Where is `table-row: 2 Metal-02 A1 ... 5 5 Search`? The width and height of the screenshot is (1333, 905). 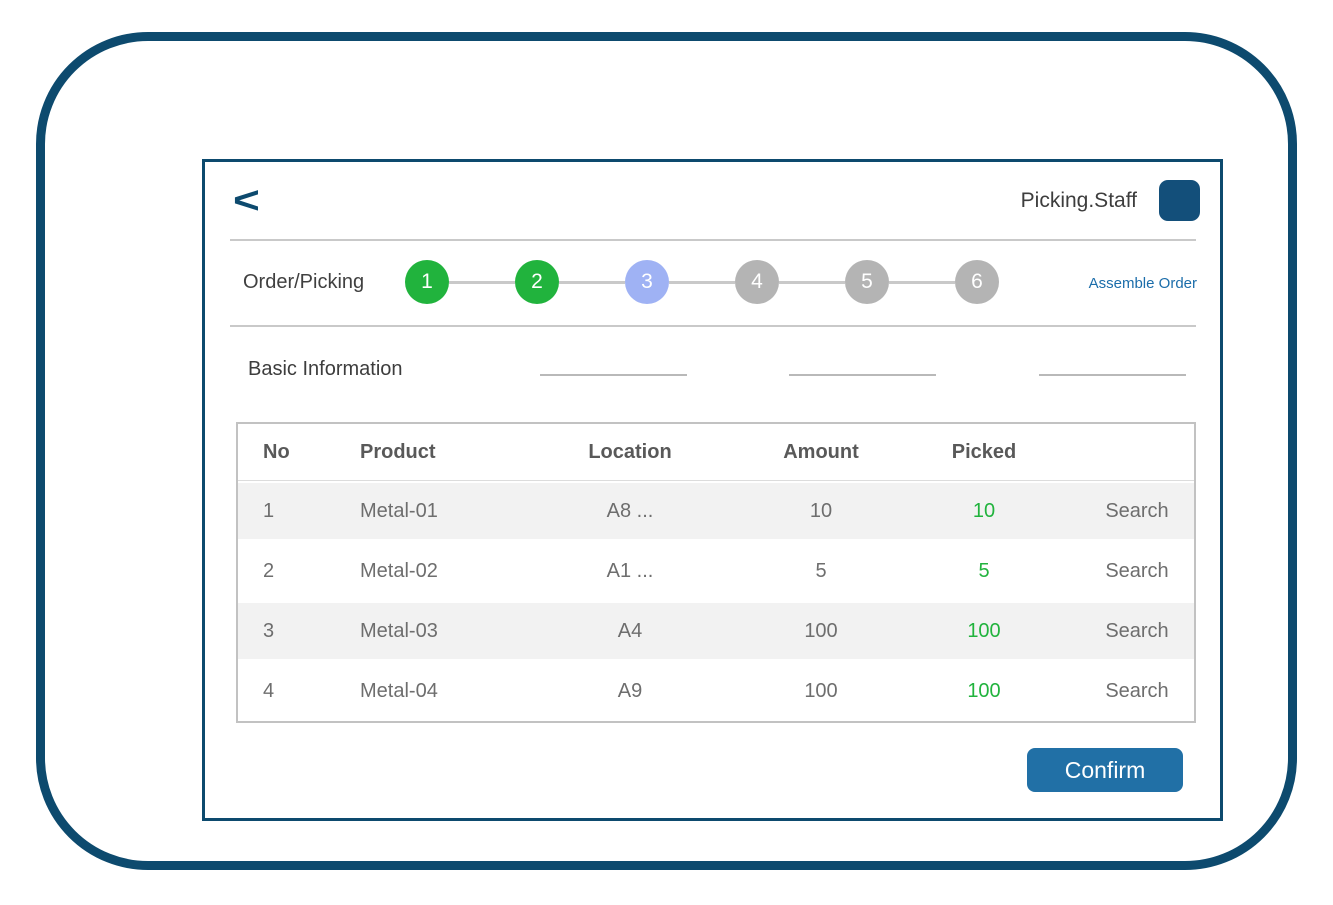
table-row: 2 Metal-02 A1 ... 5 5 Search is located at coordinates (716, 571).